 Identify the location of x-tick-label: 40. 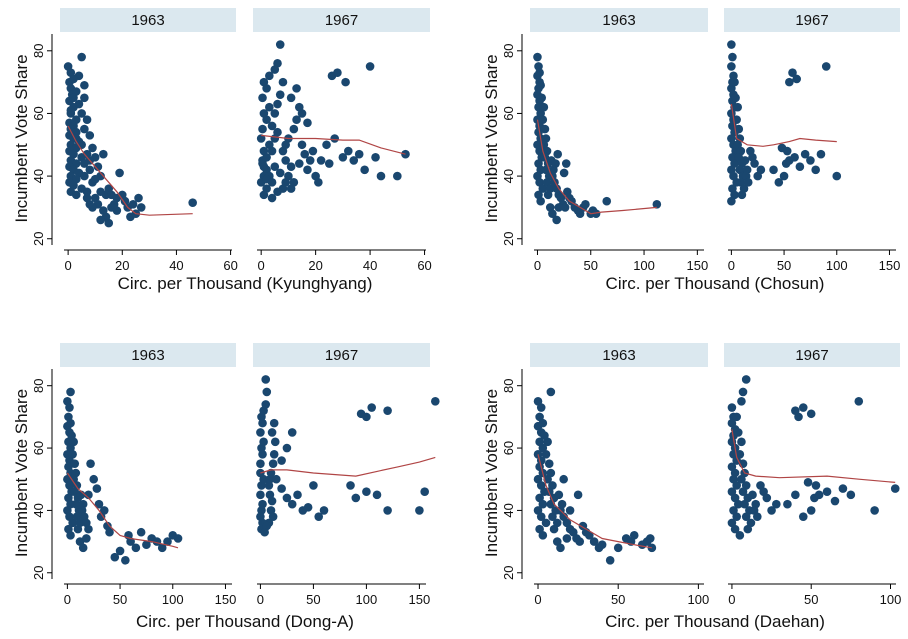
(370, 265).